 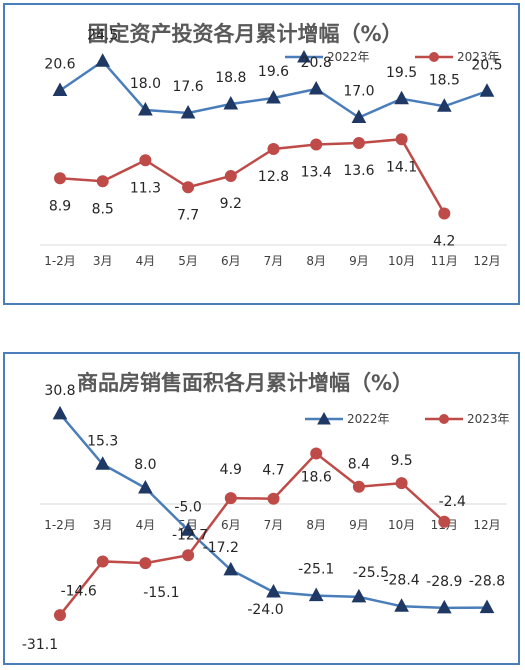 What do you see at coordinates (401, 580) in the screenshot?
I see `hsa-data-label-2022-8: -28.4` at bounding box center [401, 580].